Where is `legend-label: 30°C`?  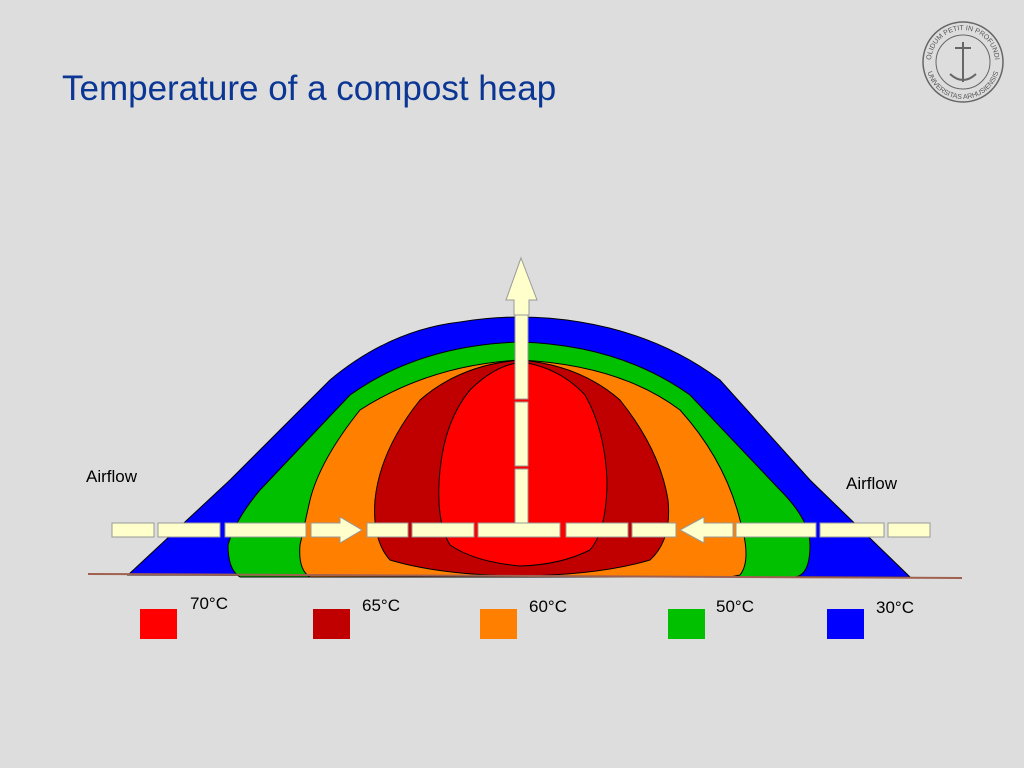 legend-label: 30°C is located at coordinates (895, 607).